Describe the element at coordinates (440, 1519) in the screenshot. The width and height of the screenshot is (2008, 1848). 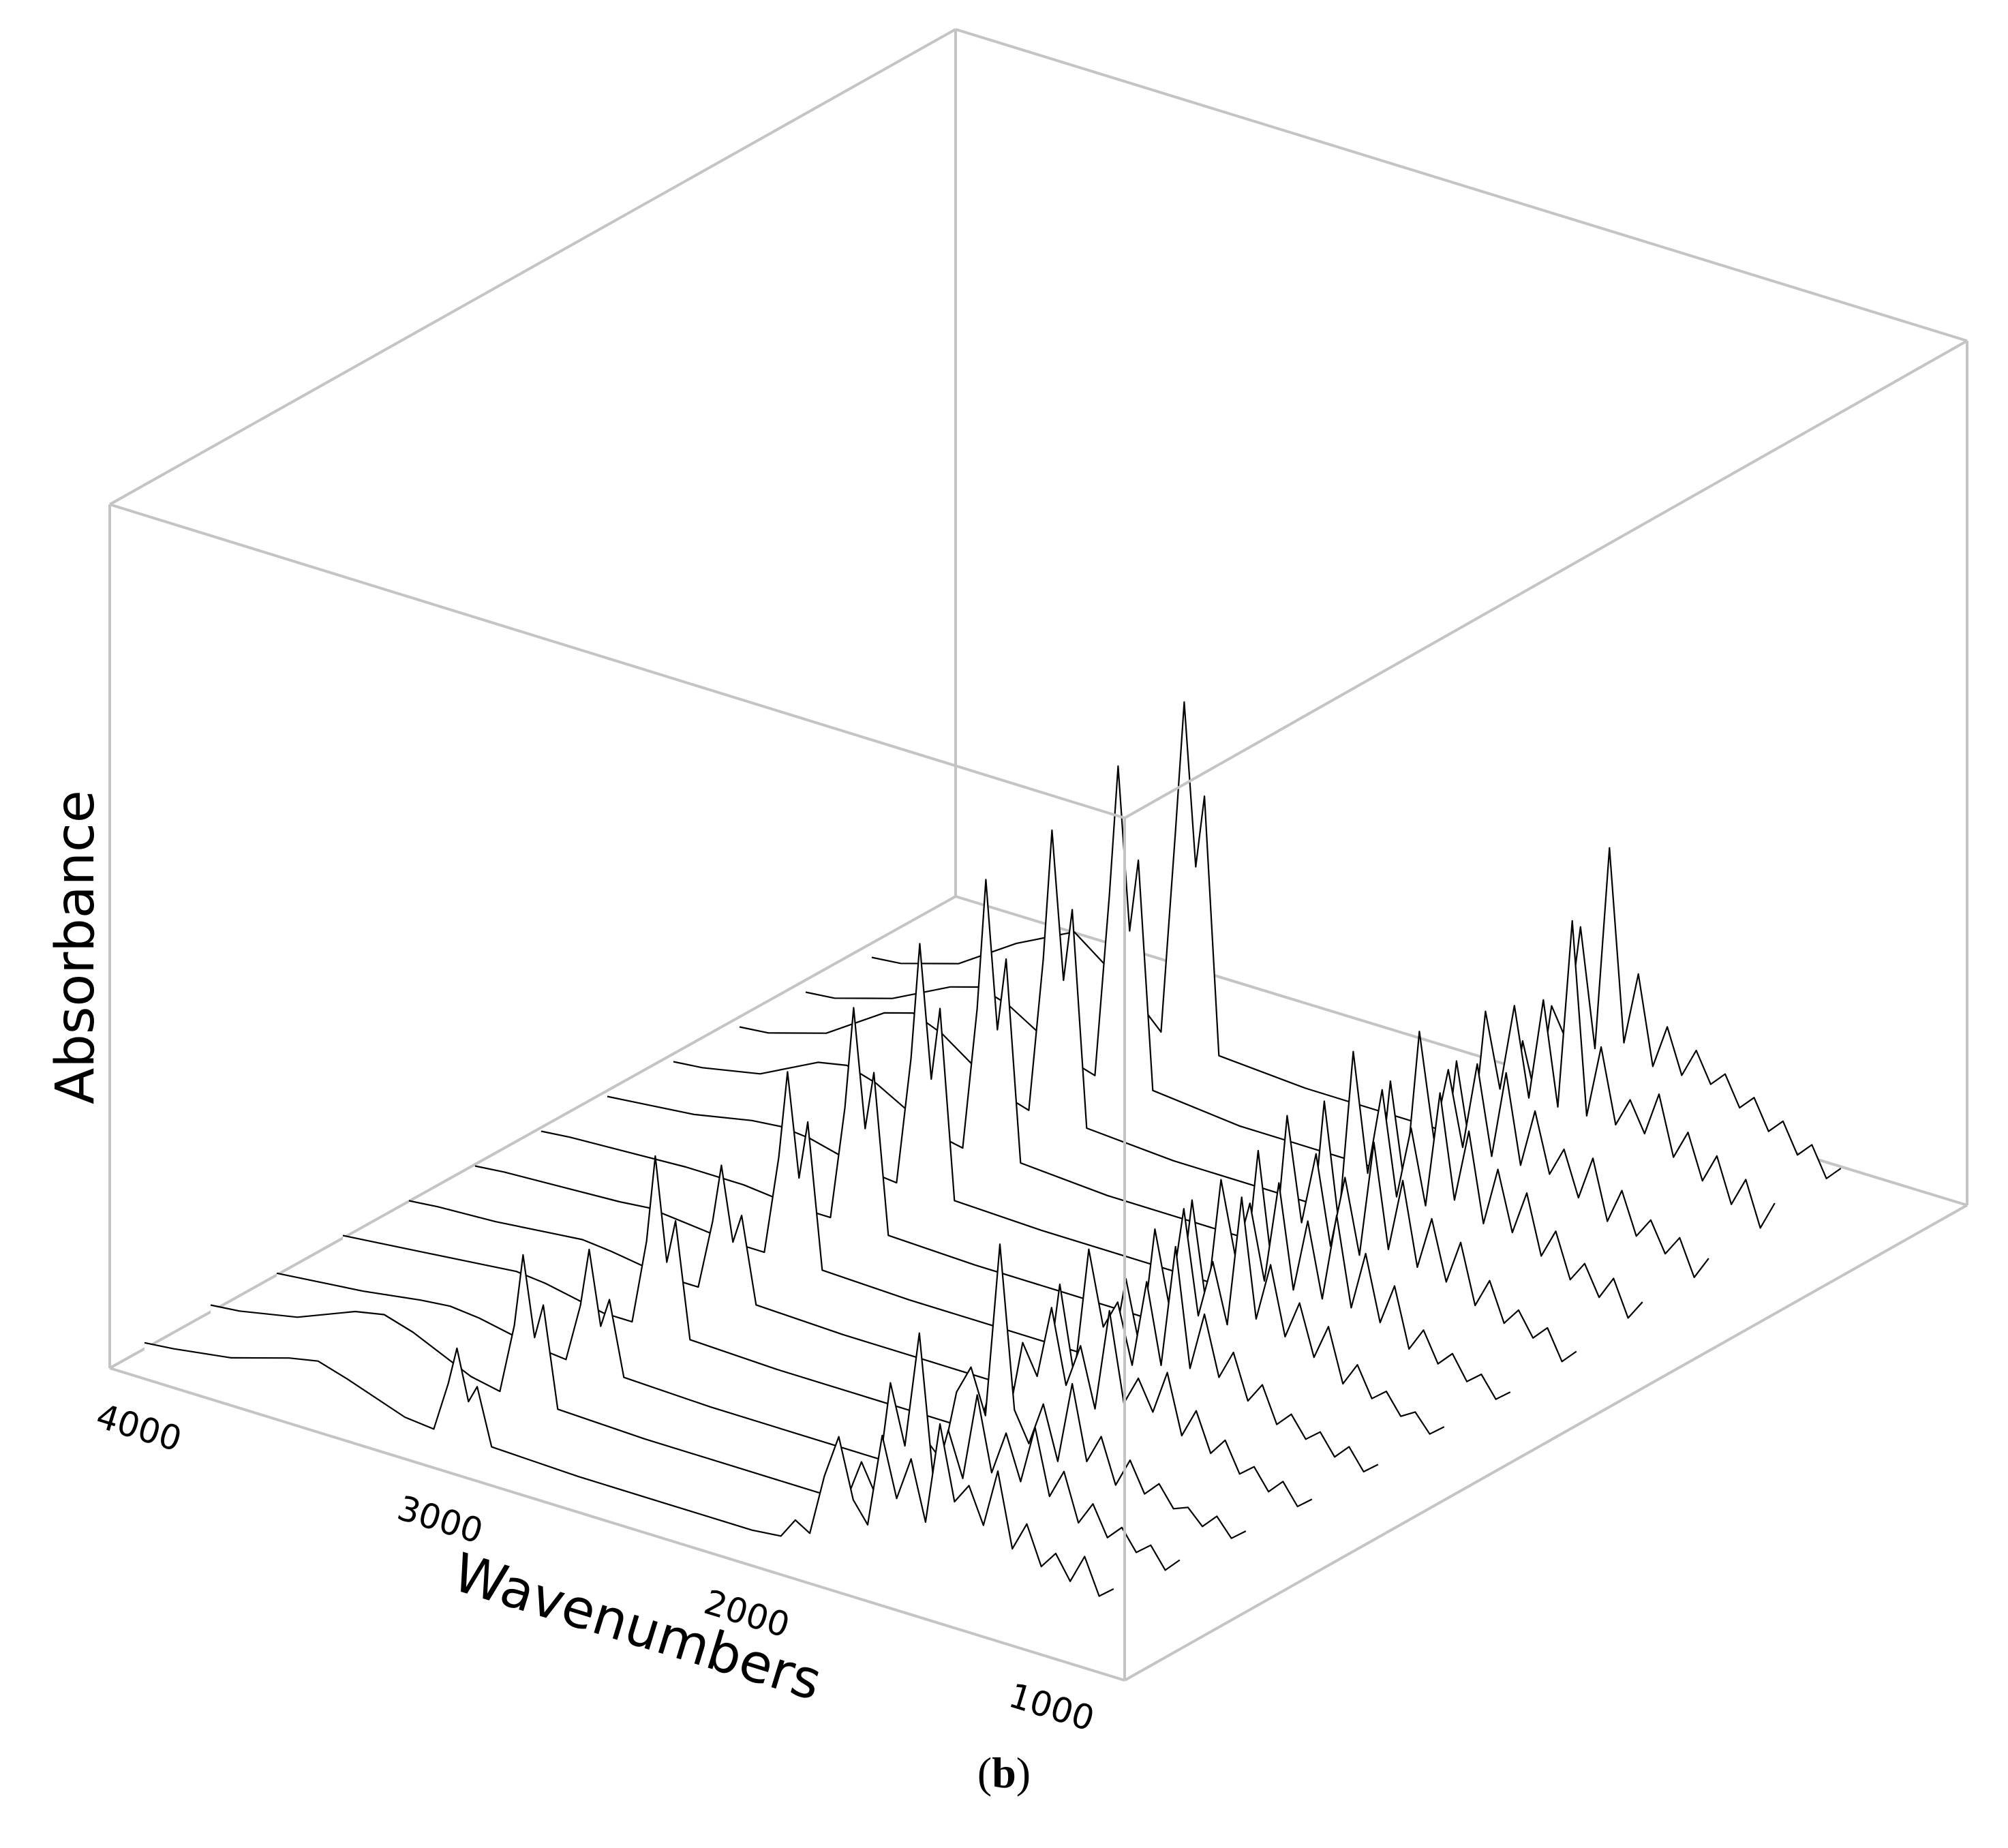
I see `x-tick-label: 3000` at that location.